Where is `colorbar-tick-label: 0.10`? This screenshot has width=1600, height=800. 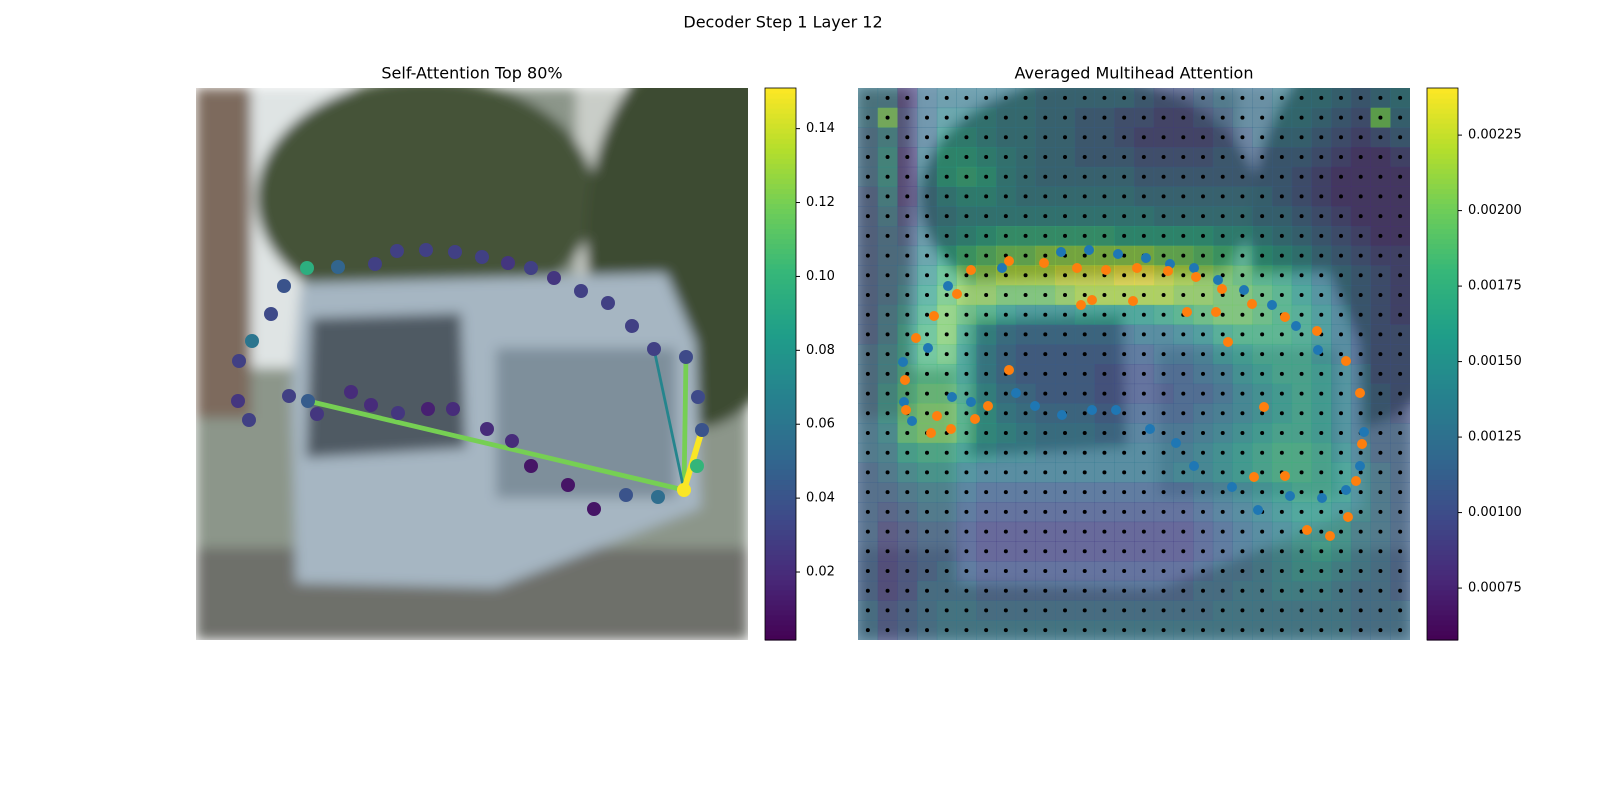 colorbar-tick-label: 0.10 is located at coordinates (820, 276).